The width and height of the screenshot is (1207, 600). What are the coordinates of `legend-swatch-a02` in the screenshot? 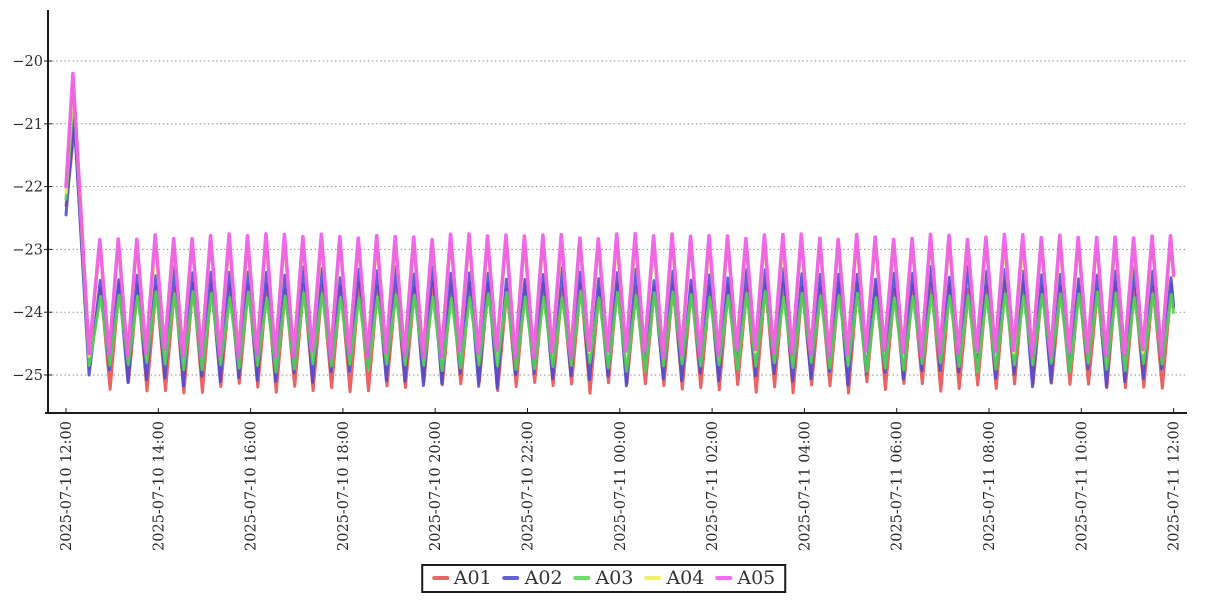 It's located at (511, 578).